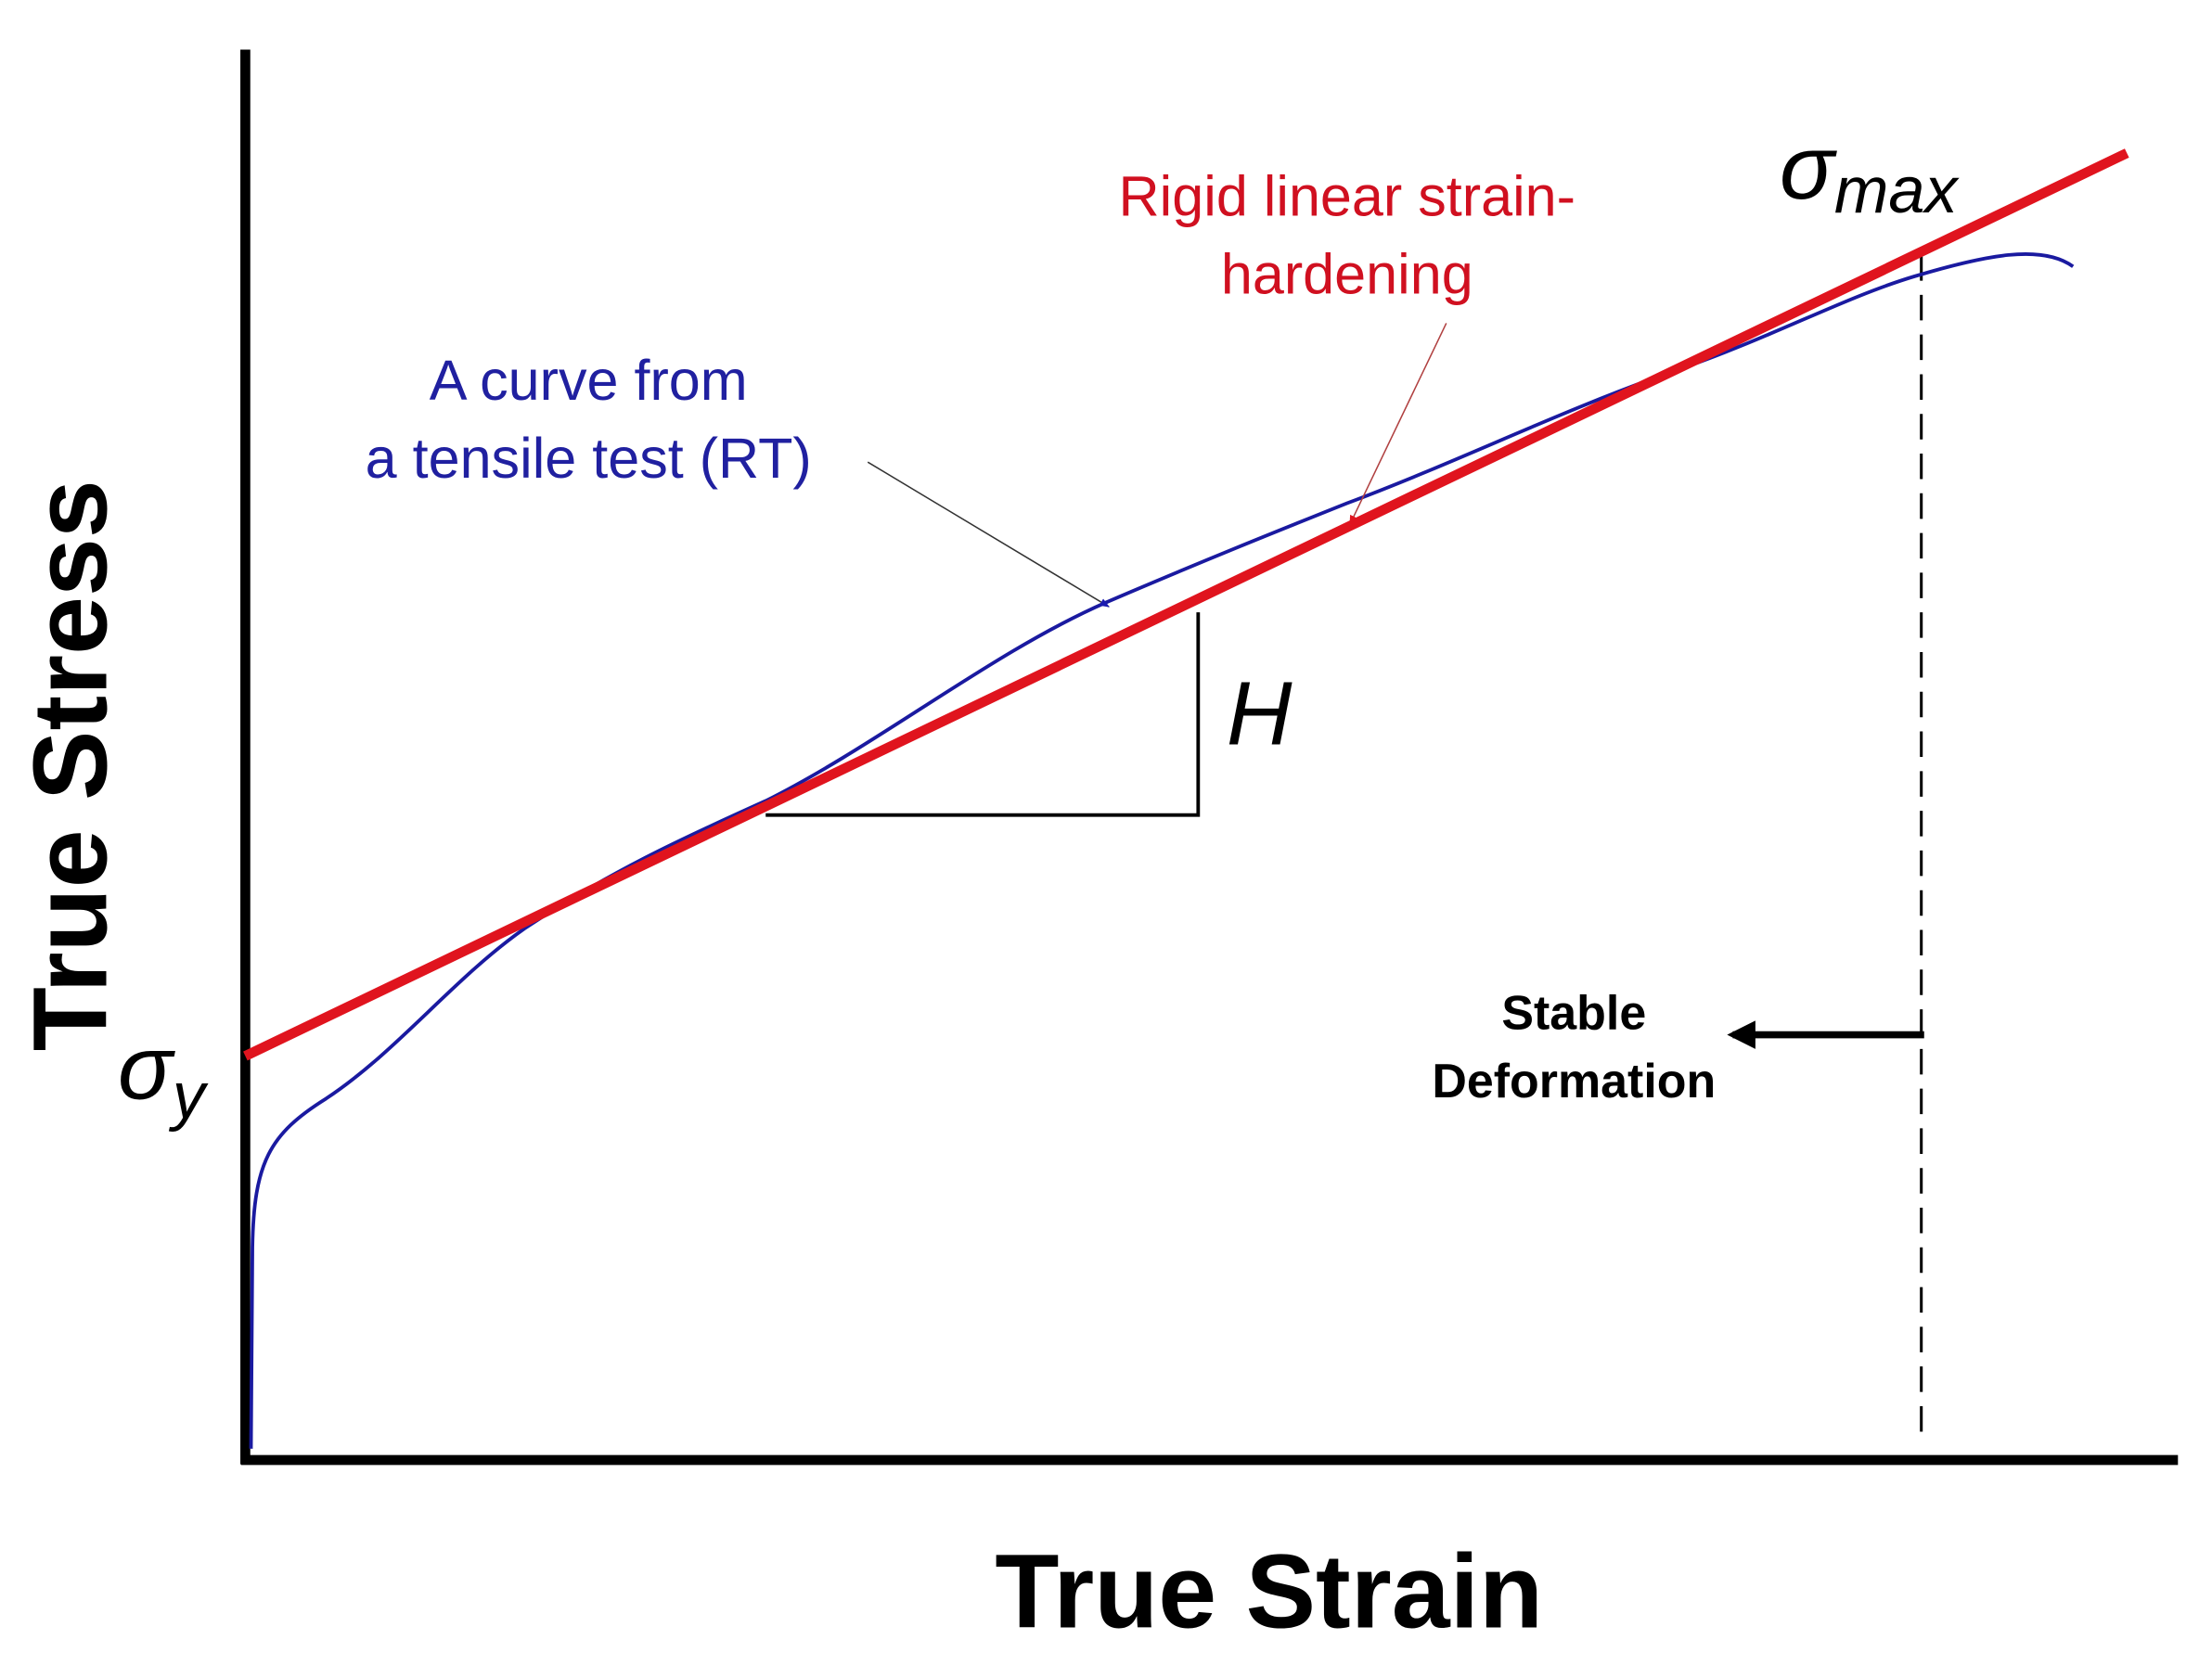 Image resolution: width=2212 pixels, height=1665 pixels. Describe the element at coordinates (589, 419) in the screenshot. I see `curve-label: A curve from a tensile test (RT)` at that location.